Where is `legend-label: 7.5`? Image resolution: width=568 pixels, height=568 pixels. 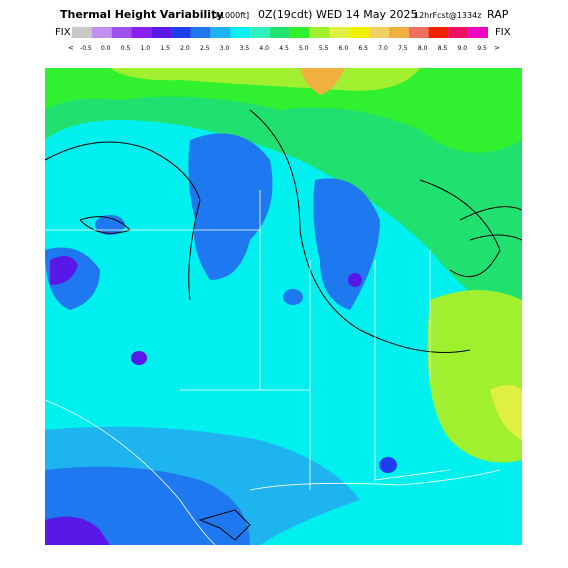
legend-label: 7.5 is located at coordinates (403, 48).